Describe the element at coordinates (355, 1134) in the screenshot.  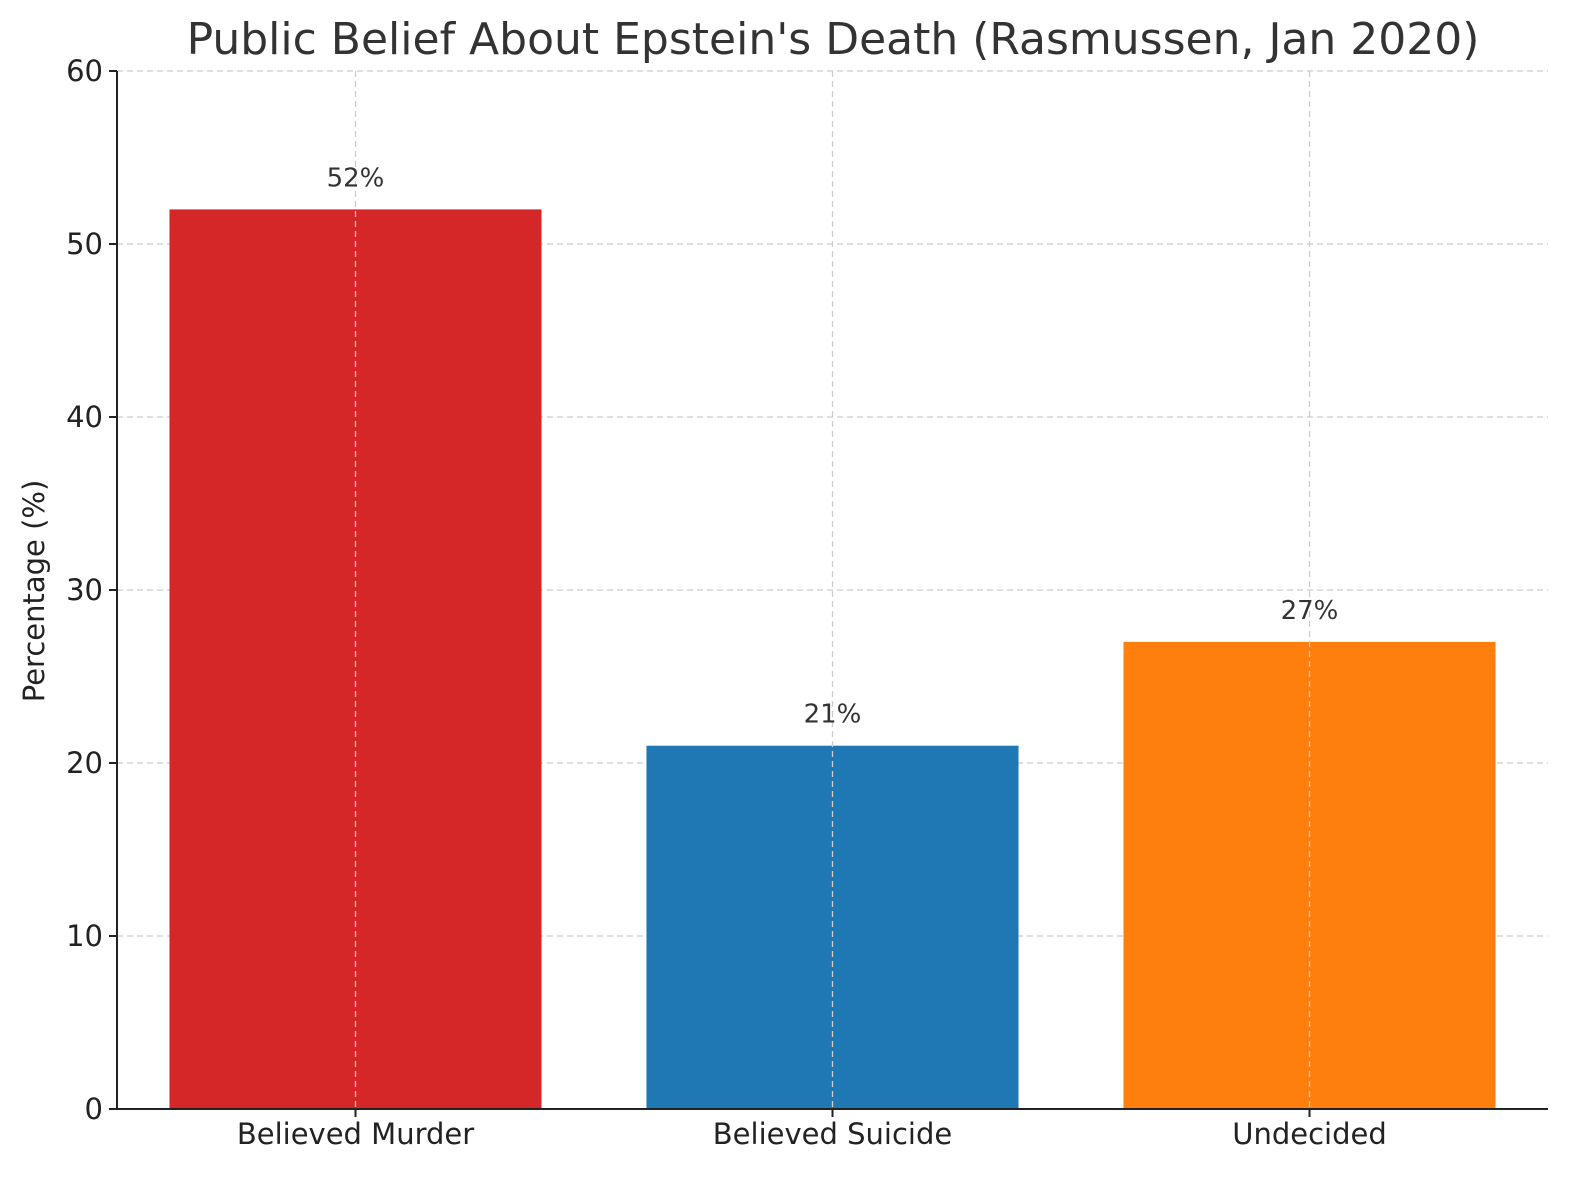
I see `x-tick-label-0: Believed Murder` at that location.